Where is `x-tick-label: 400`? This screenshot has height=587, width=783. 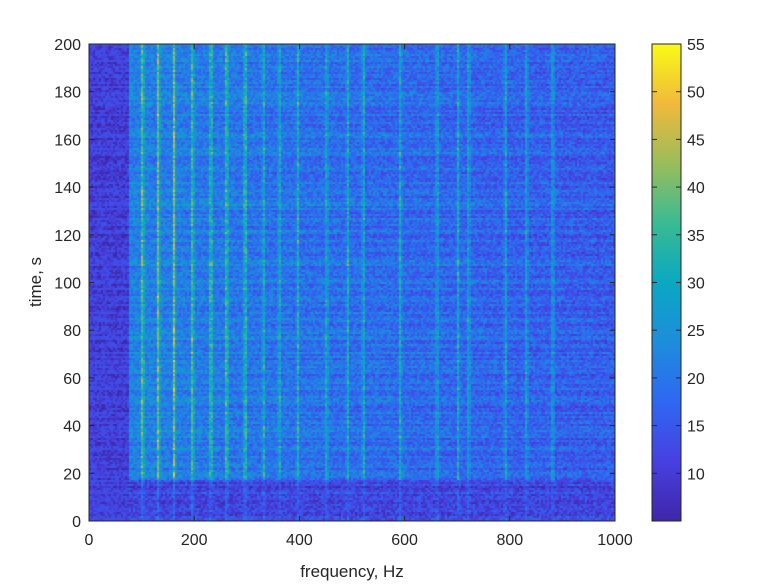 x-tick-label: 400 is located at coordinates (299, 540).